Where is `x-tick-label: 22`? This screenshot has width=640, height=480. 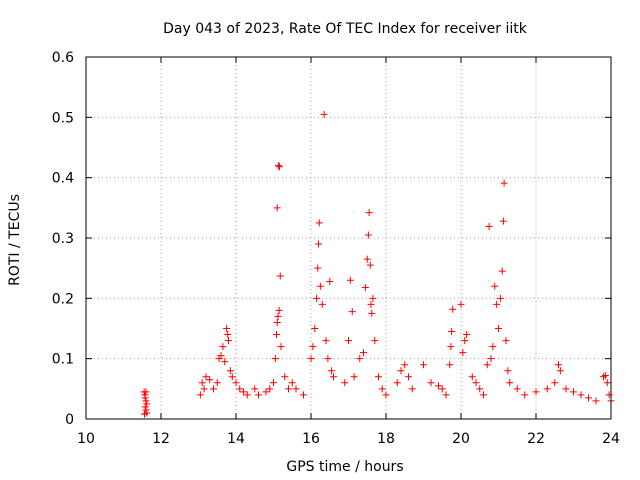 x-tick-label: 22 is located at coordinates (536, 439).